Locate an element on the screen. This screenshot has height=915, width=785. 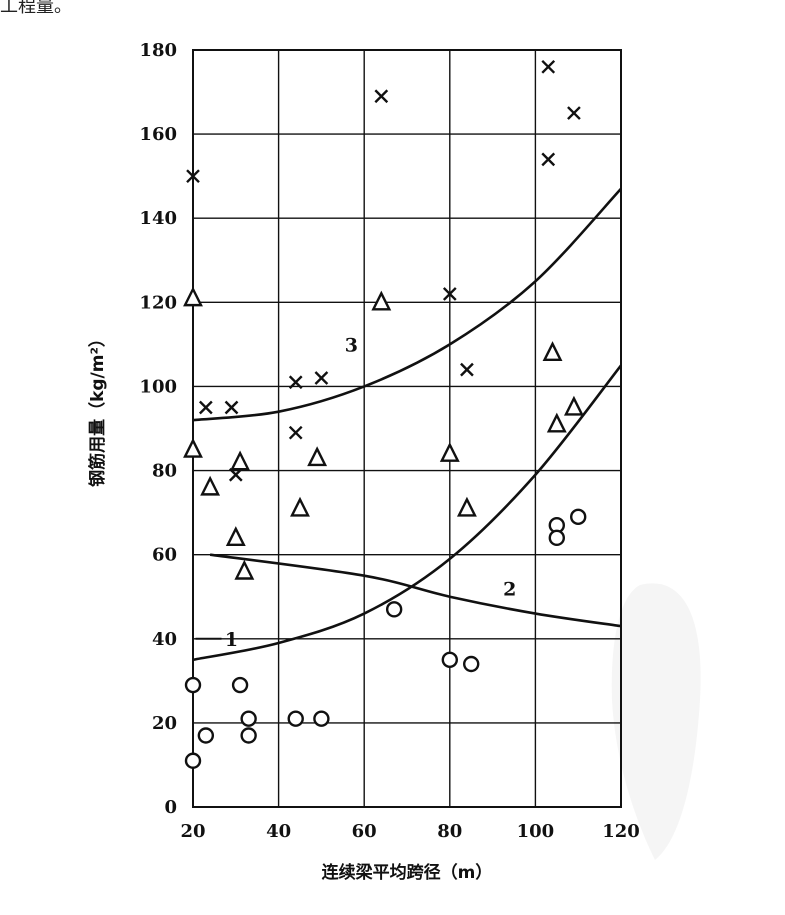
curve-label-3: 3 is located at coordinates (351, 345).